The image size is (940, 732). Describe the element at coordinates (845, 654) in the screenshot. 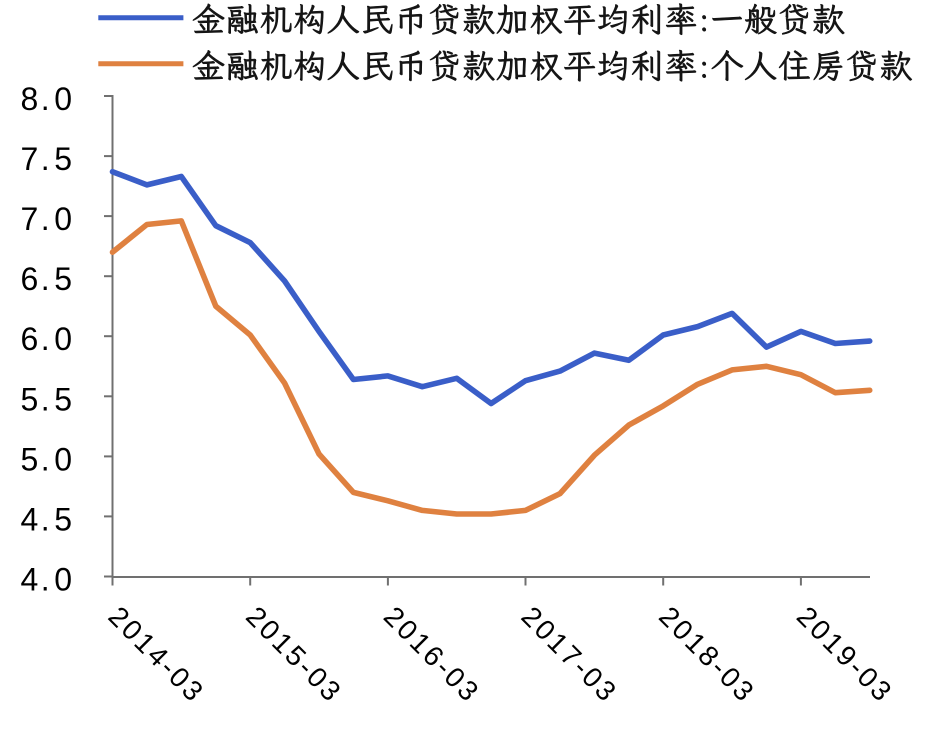

I see `svg-text: 2019-03` at that location.